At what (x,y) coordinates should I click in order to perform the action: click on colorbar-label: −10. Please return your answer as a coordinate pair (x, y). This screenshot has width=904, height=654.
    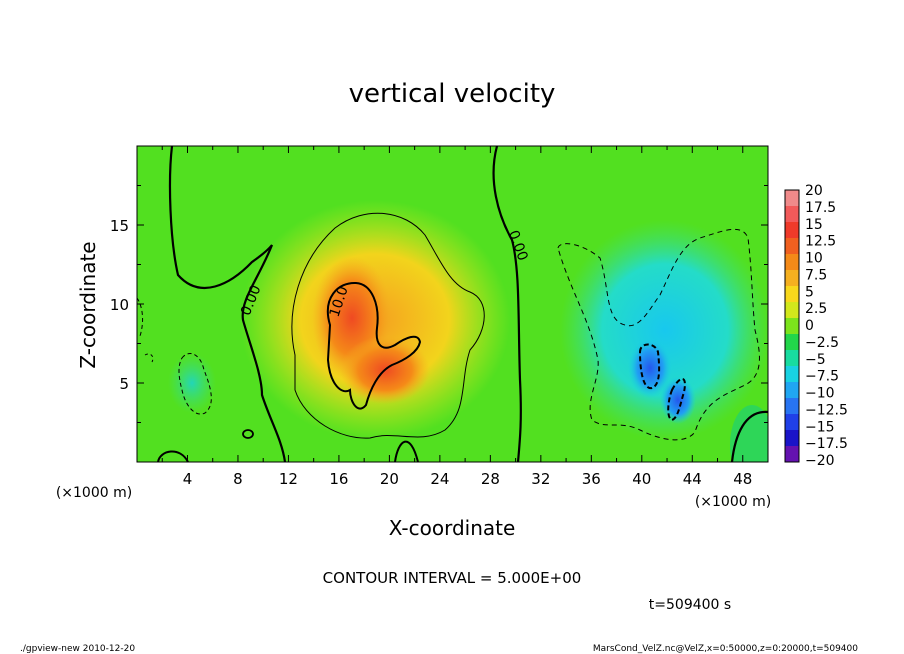
    Looking at the image, I should click on (820, 394).